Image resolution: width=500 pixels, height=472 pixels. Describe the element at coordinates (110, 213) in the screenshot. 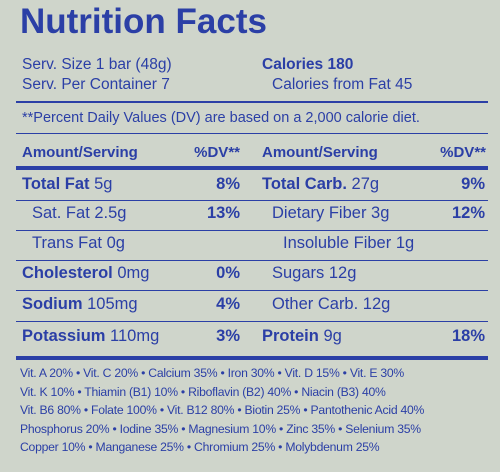

I see `nutrient-amount: 2.5g` at that location.